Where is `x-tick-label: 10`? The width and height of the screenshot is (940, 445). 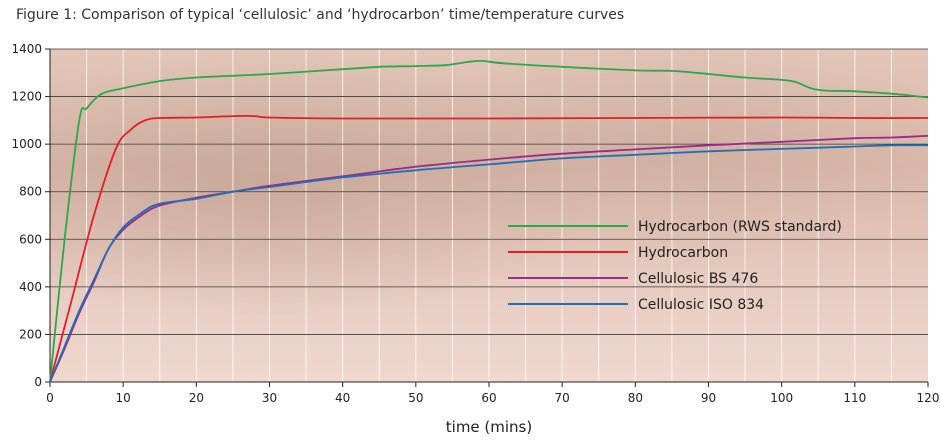
x-tick-label: 10 is located at coordinates (123, 398).